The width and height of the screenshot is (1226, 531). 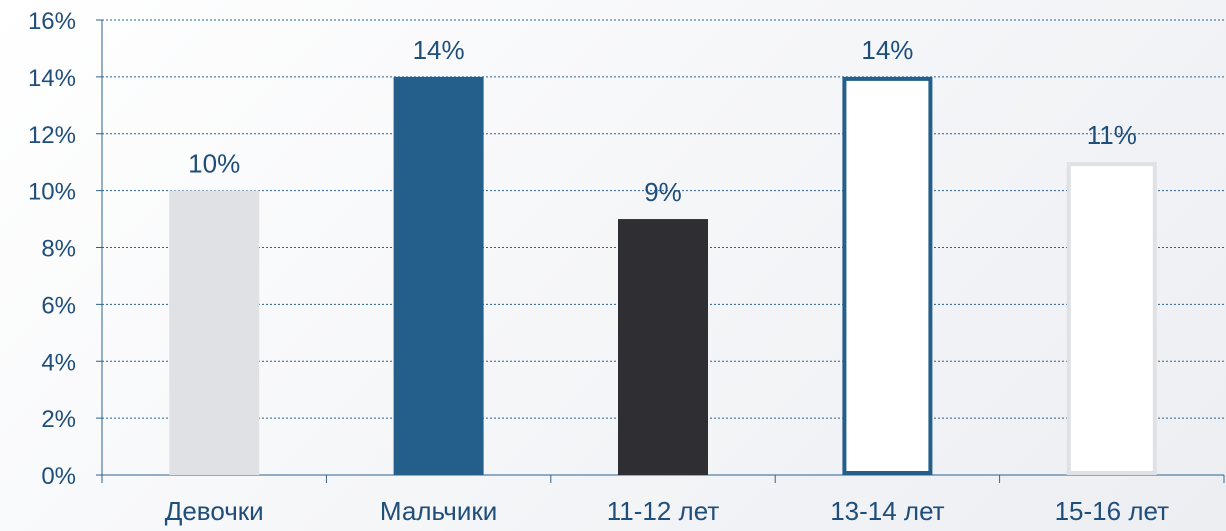 What do you see at coordinates (58, 419) in the screenshot?
I see `y-tick-label: 2%` at bounding box center [58, 419].